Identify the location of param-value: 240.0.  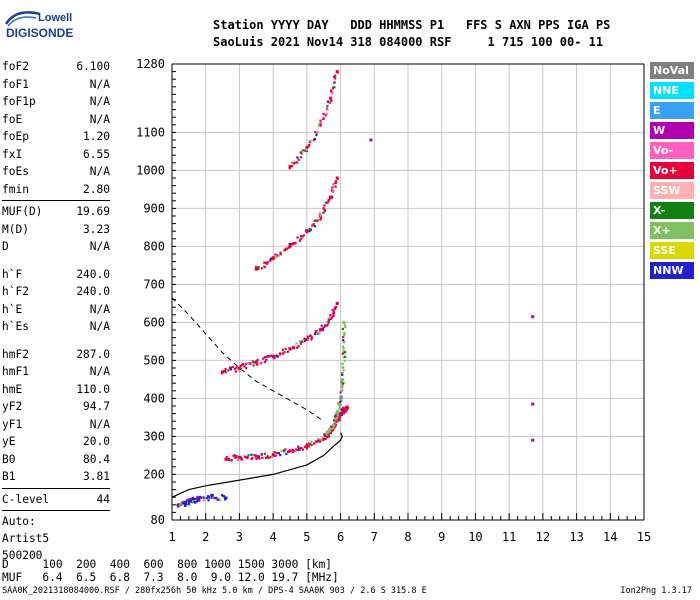
(93, 291).